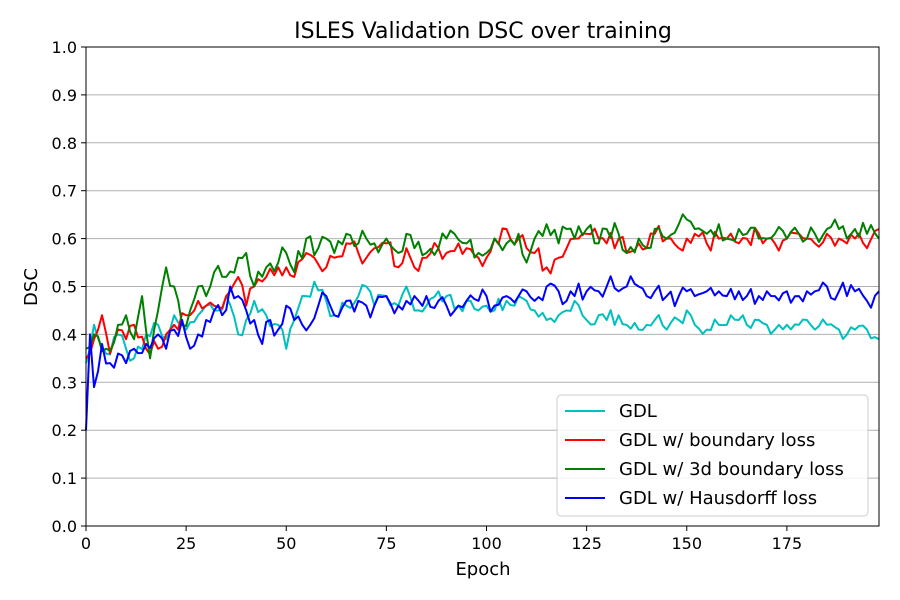 The width and height of the screenshot is (900, 600). I want to click on y-tick-label: 0.2, so click(64, 430).